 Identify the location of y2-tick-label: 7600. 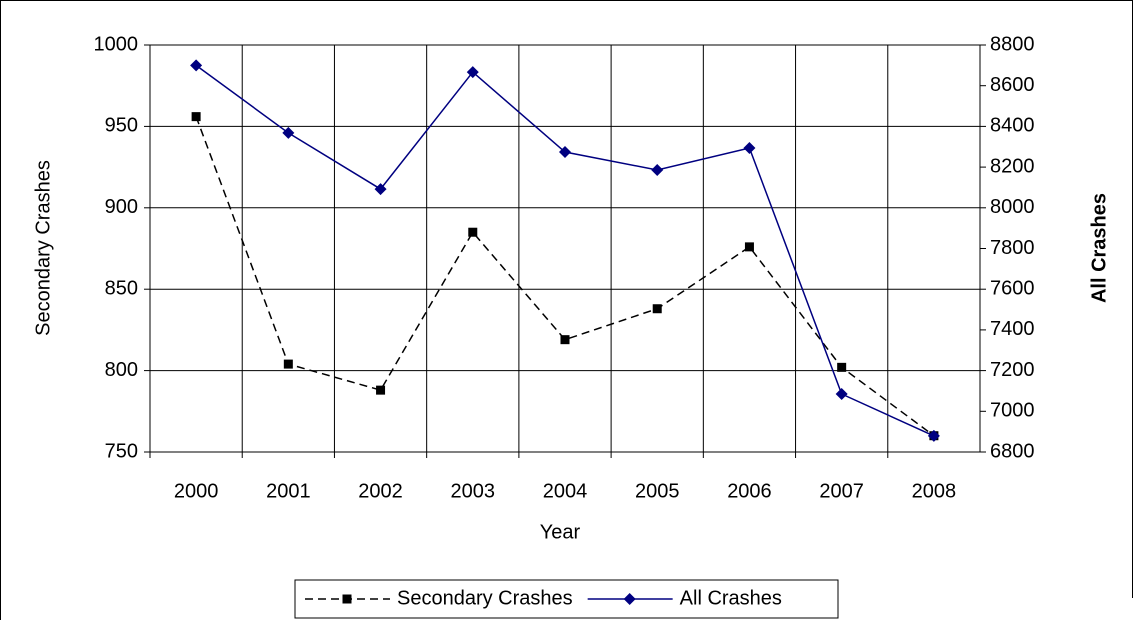
(1012, 288).